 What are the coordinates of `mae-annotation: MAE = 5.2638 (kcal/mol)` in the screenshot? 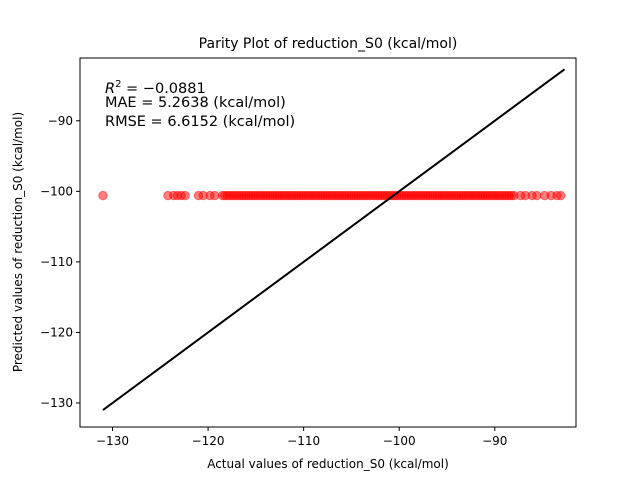 It's located at (195, 103).